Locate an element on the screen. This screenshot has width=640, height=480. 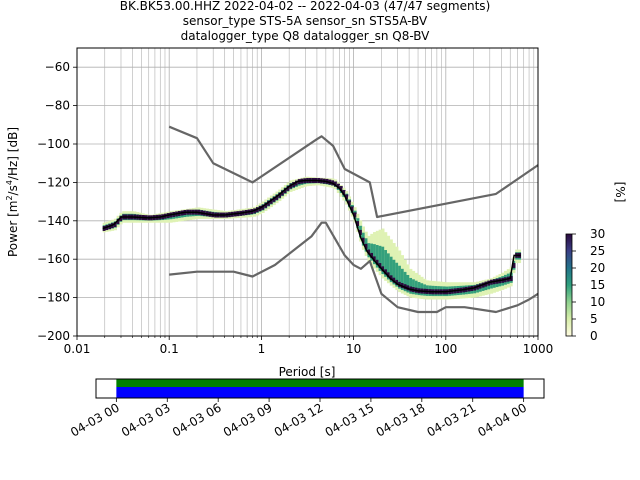
x-tick-label: 1000 is located at coordinates (538, 349).